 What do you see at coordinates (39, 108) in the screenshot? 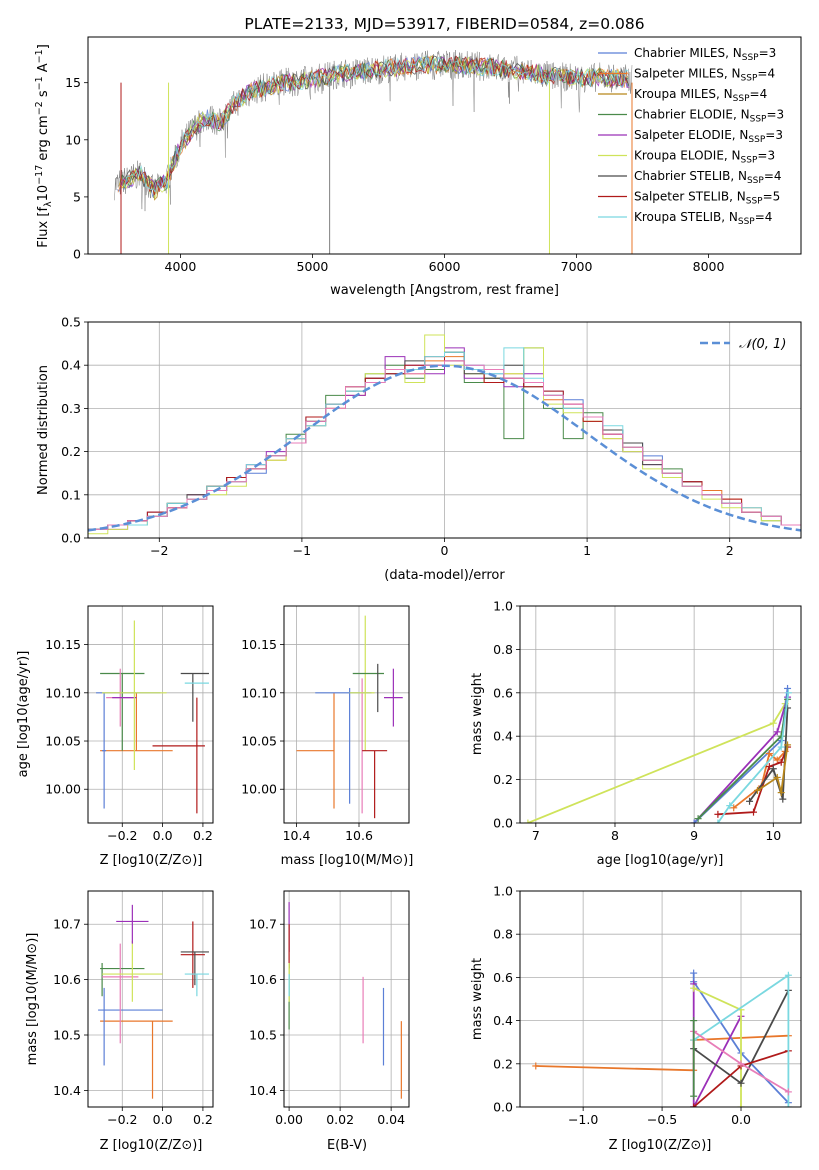
I see `y-label-sup2: −2` at bounding box center [39, 108].